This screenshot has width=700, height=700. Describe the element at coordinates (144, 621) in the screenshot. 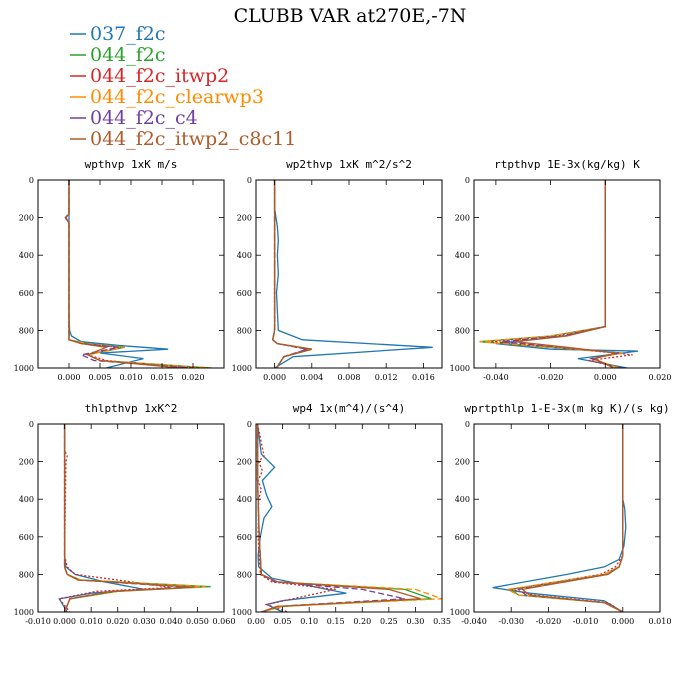

I see `x-tick-label: 0.030` at that location.